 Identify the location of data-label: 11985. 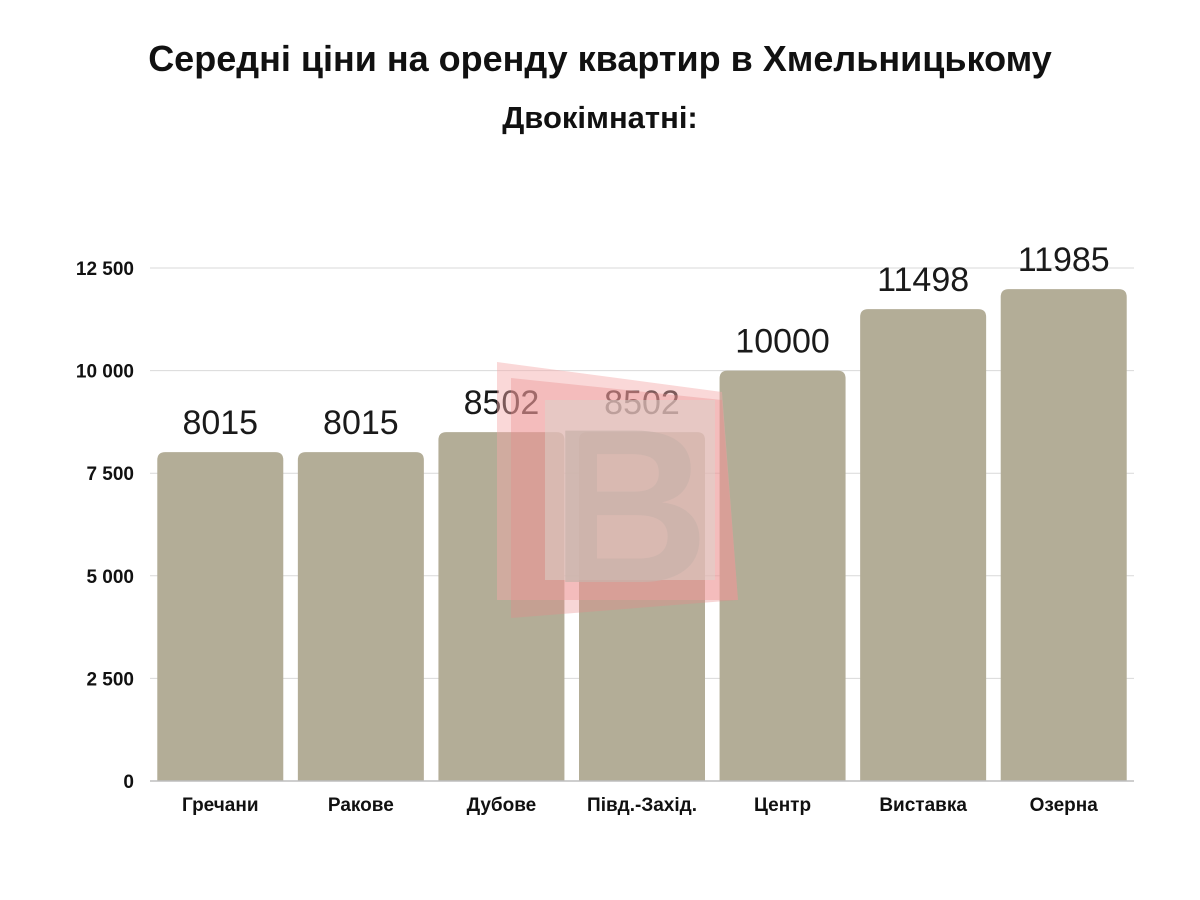
(1064, 260).